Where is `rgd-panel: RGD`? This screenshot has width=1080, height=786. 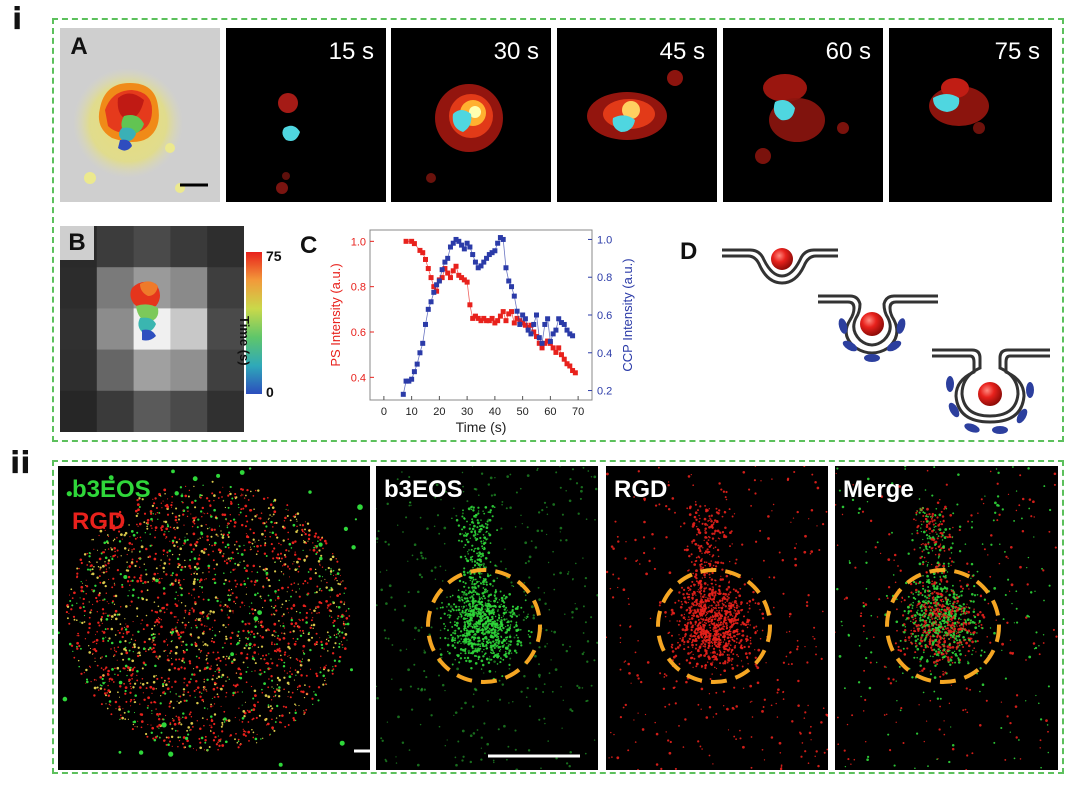
rgd-panel: RGD is located at coordinates (717, 618).